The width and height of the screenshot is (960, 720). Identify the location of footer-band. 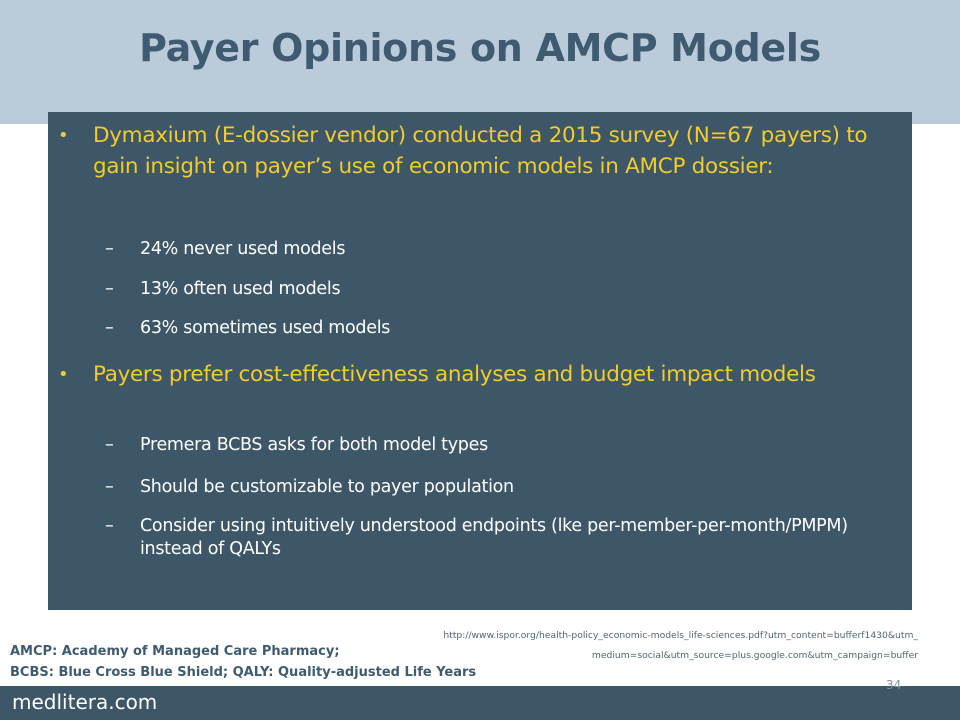
(480, 703).